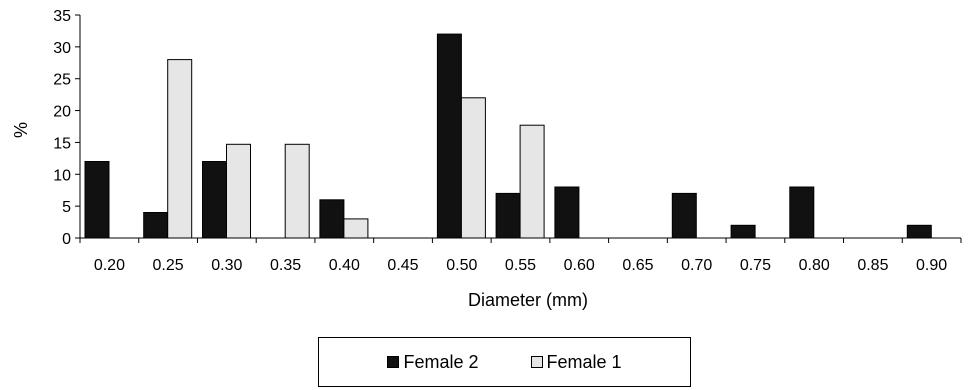 This screenshot has height=390, width=971. Describe the element at coordinates (584, 361) in the screenshot. I see `legend-label-series-1: Female 1` at that location.